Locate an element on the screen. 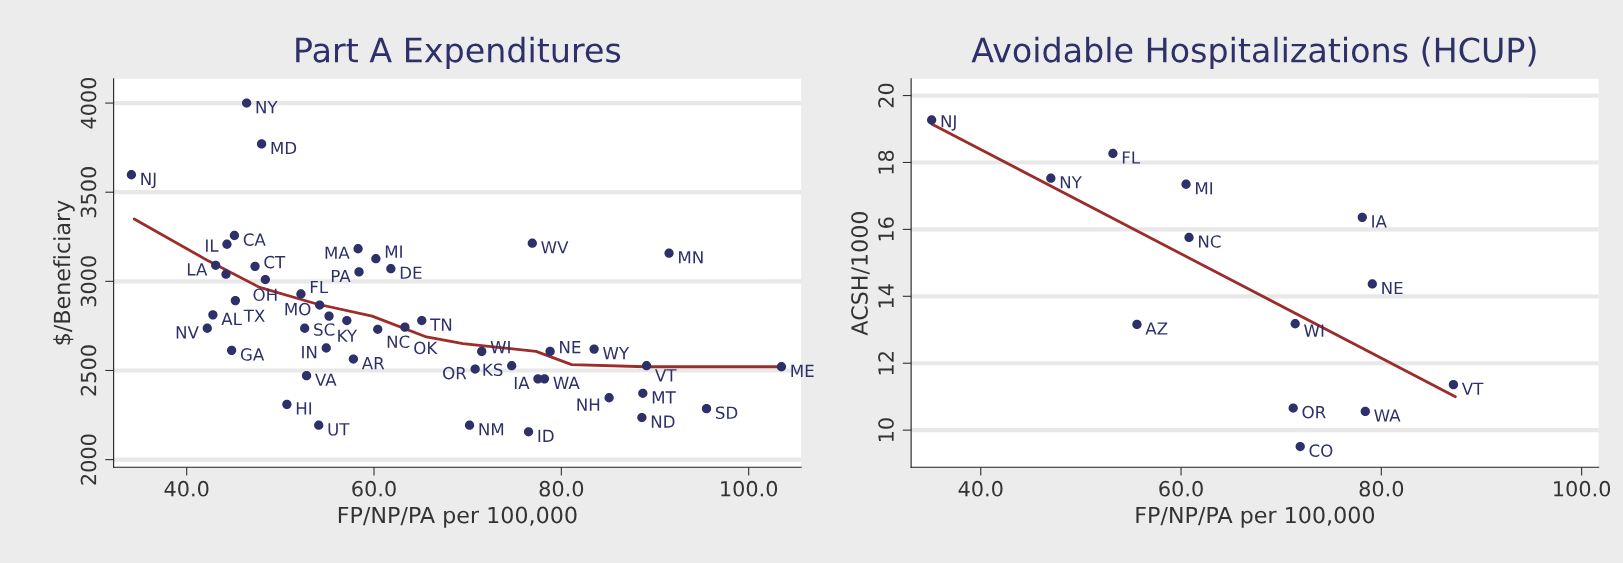  data-label: IL is located at coordinates (212, 245).